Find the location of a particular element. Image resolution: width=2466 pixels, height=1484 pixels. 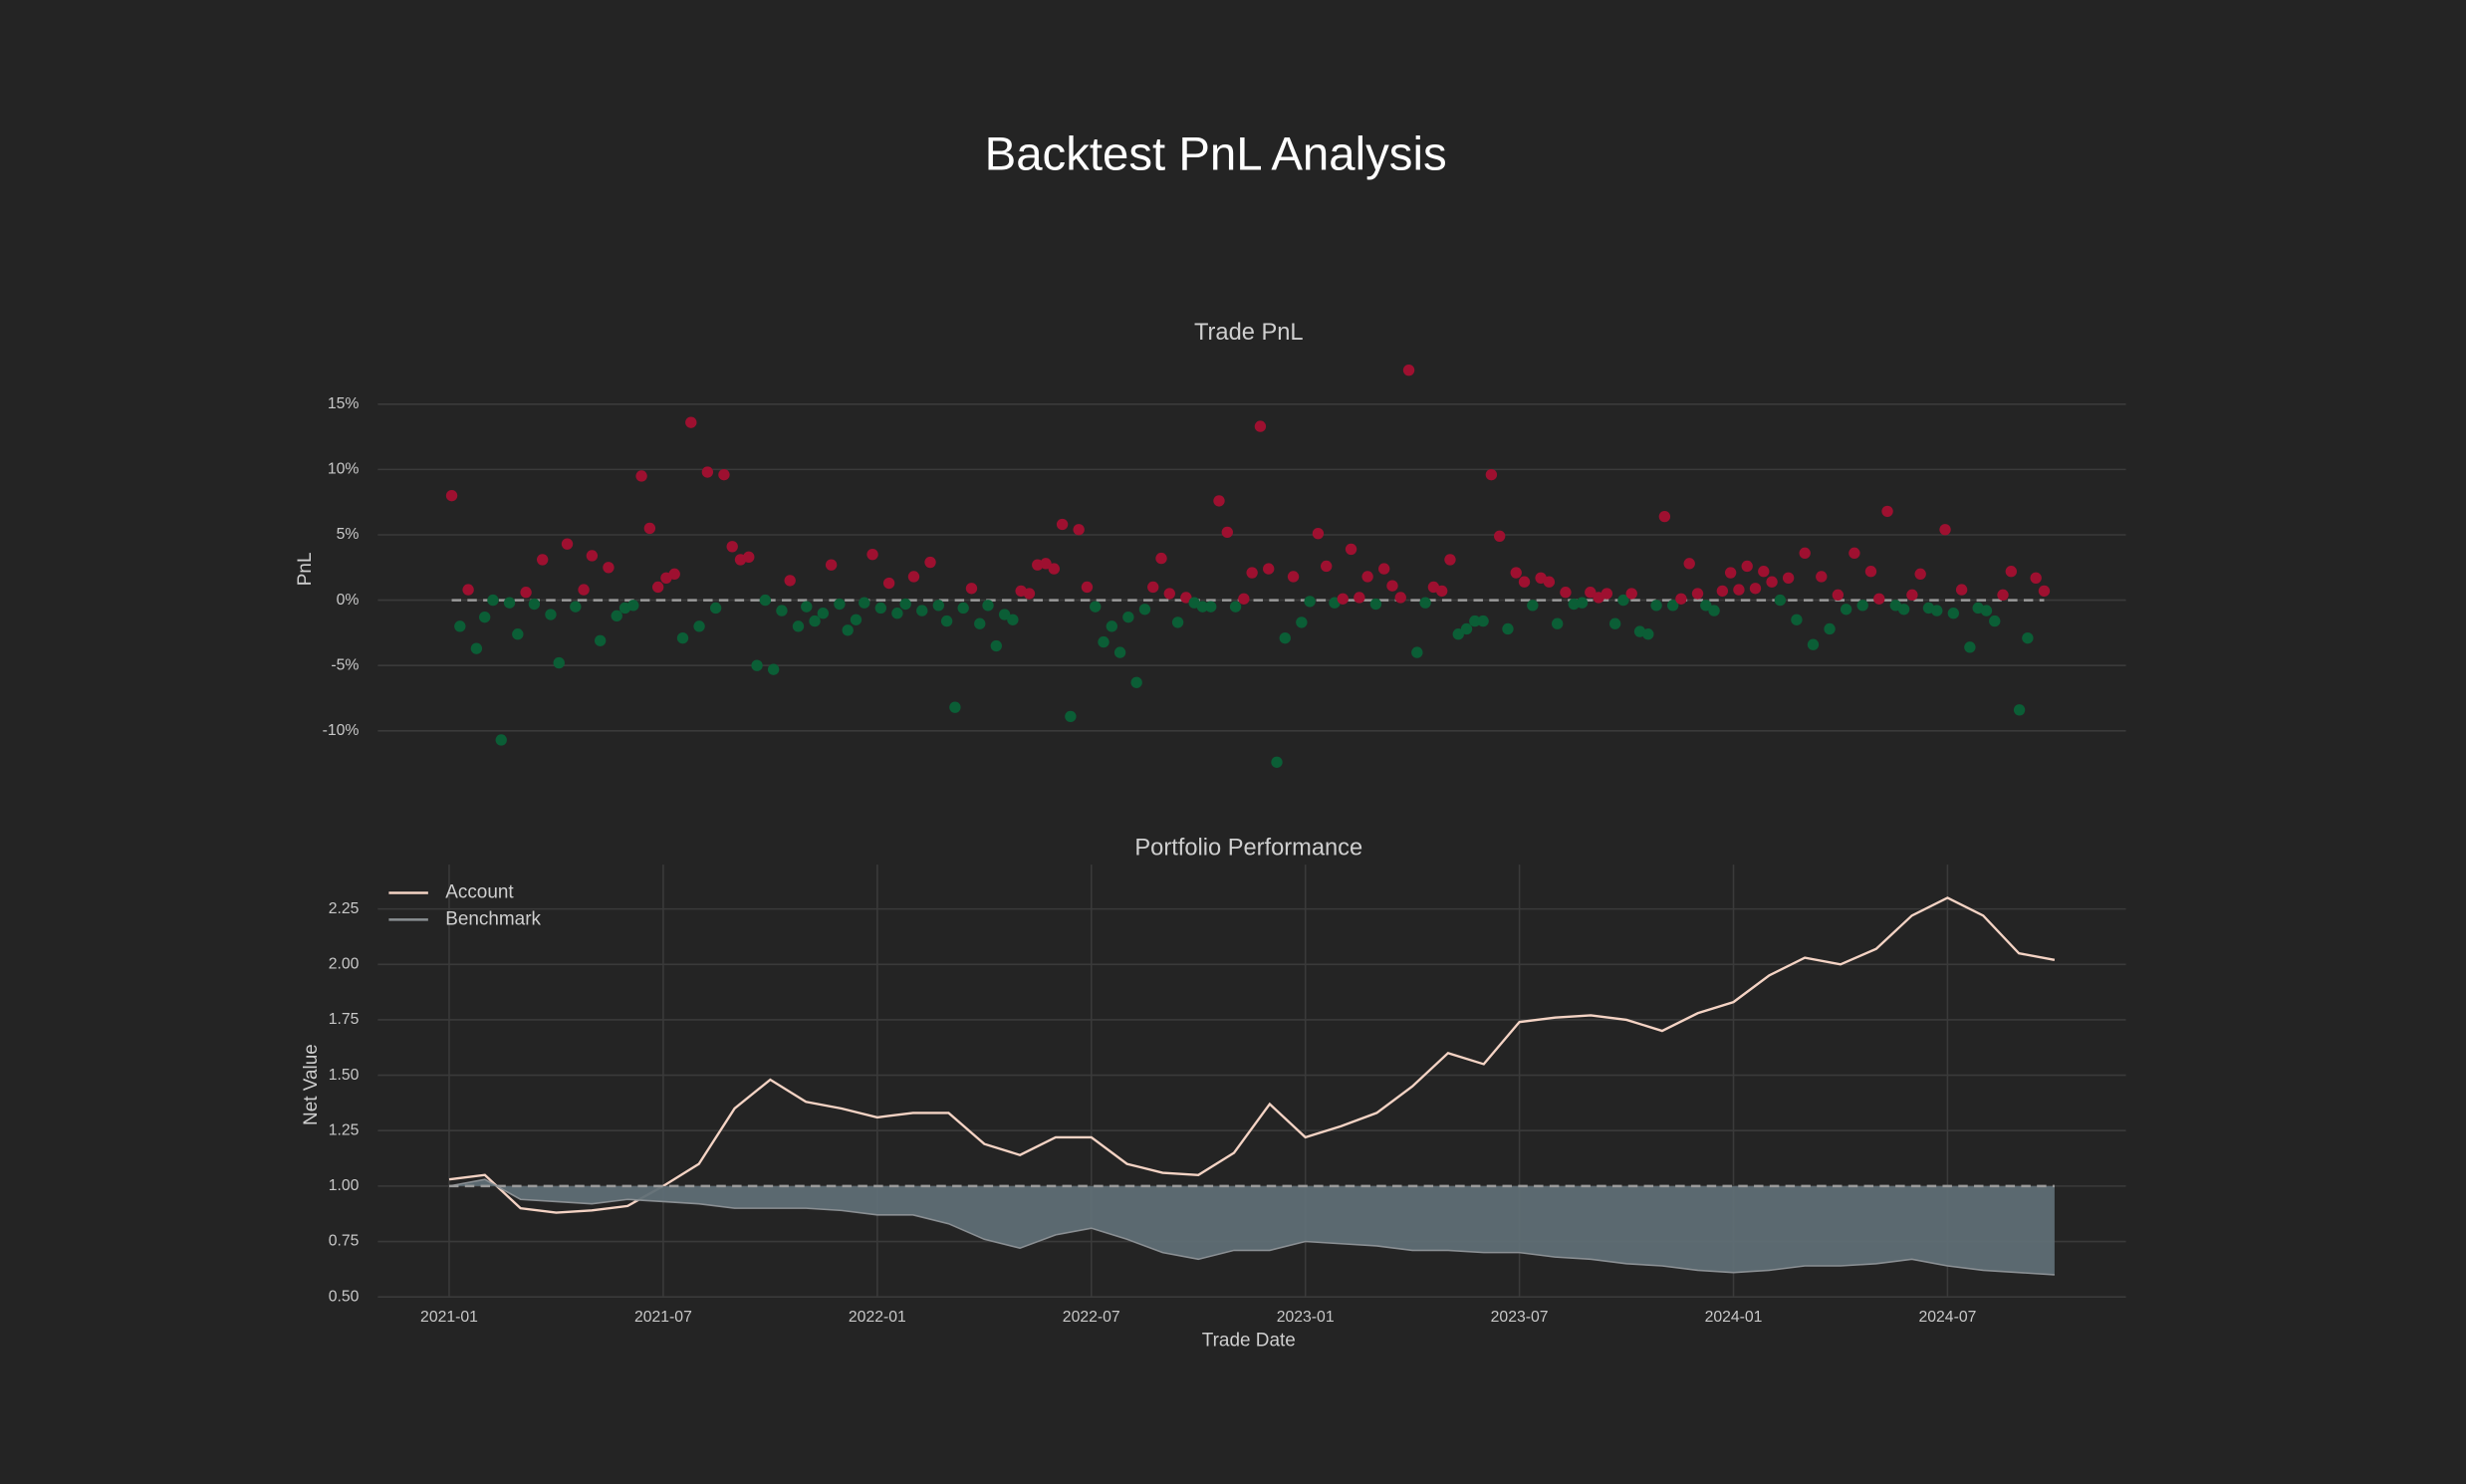

y-tick-label: 1.75 is located at coordinates (344, 1019).